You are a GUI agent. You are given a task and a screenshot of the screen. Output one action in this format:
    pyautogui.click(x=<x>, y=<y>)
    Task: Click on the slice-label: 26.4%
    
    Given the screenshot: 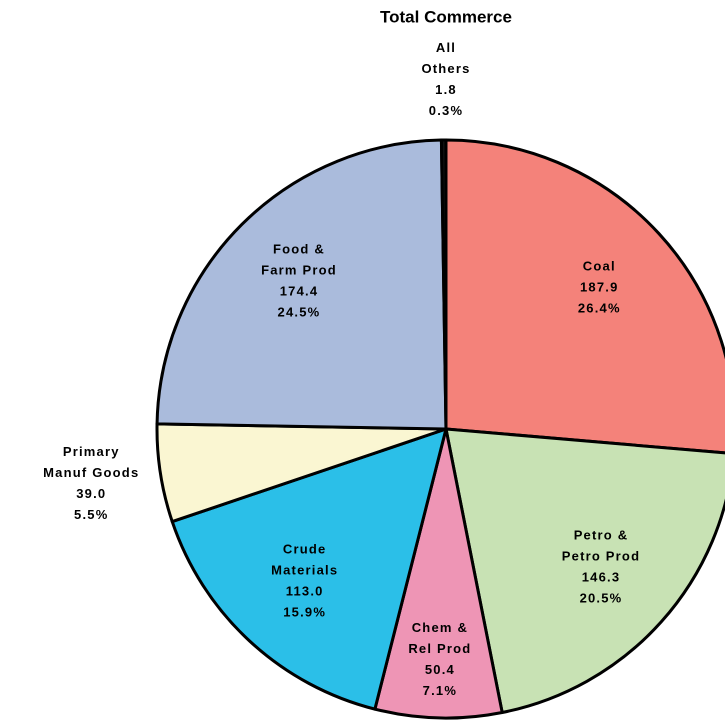 What is the action you would take?
    pyautogui.click(x=599, y=308)
    